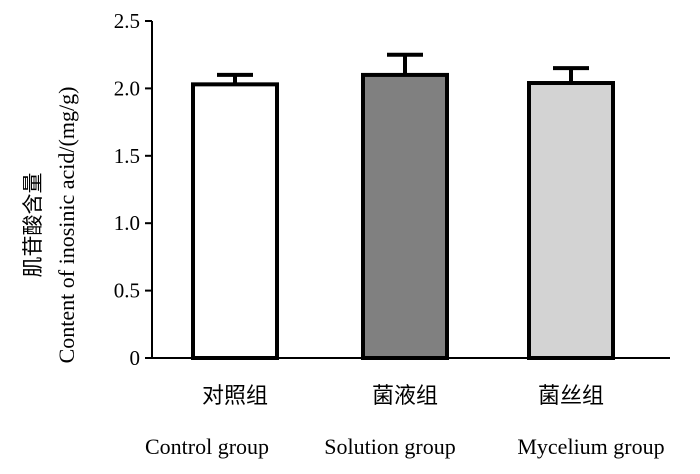 Image resolution: width=700 pixels, height=474 pixels. What do you see at coordinates (66, 225) in the screenshot?
I see `y-axis-label: Content of inosinic acid/(mg/g)` at bounding box center [66, 225].